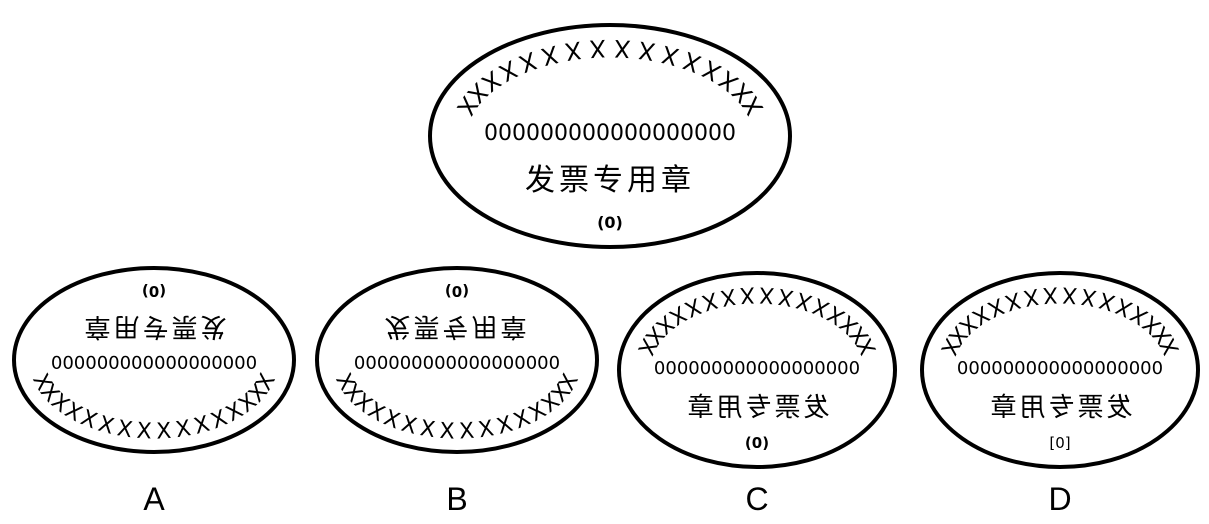 Image resolution: width=1209 pixels, height=524 pixels. Describe the element at coordinates (1059, 443) in the screenshot. I see `stamp-code-bracket: [0]` at that location.